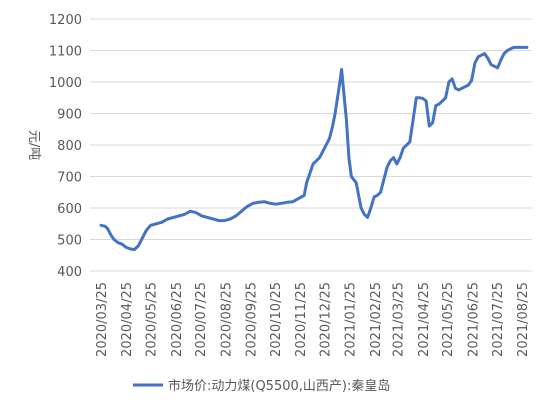  Describe the element at coordinates (65, 20) in the screenshot. I see `y-tick-label: 1200` at that location.